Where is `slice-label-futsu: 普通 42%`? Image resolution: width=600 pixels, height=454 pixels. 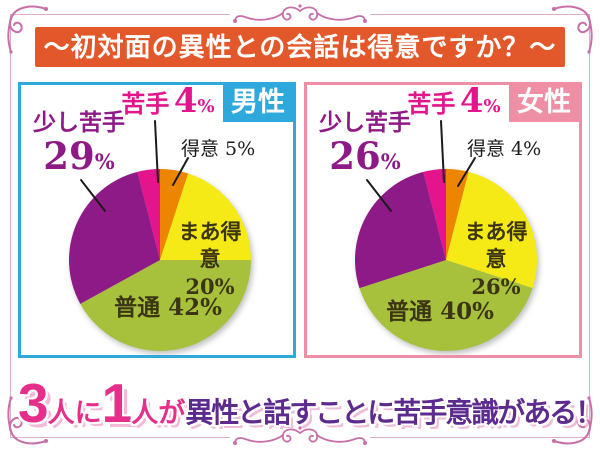
slice-label-futsu: 普通 42% is located at coordinates (168, 307).